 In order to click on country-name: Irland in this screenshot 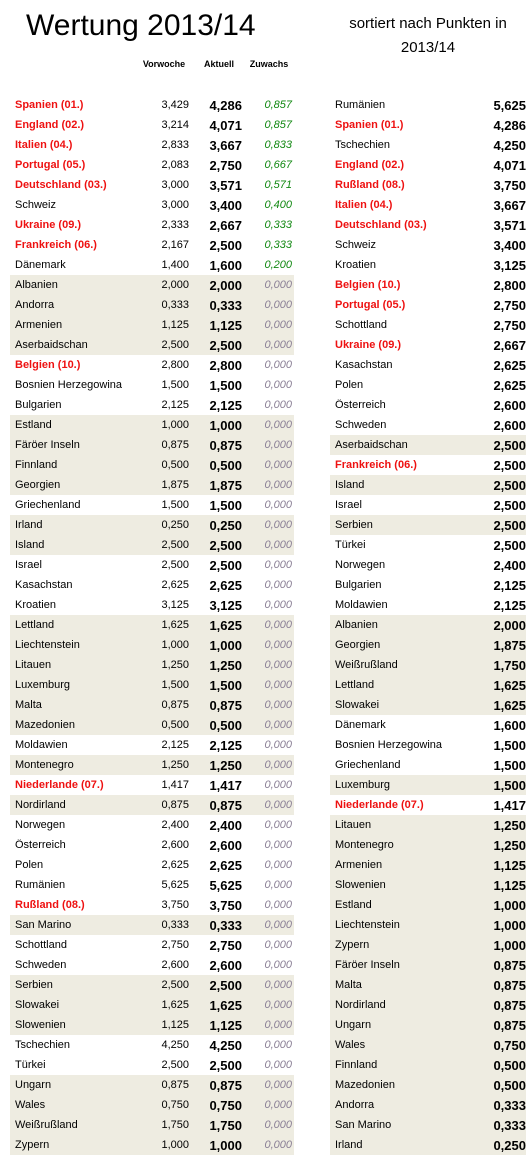, I will do `click(349, 1145)`.